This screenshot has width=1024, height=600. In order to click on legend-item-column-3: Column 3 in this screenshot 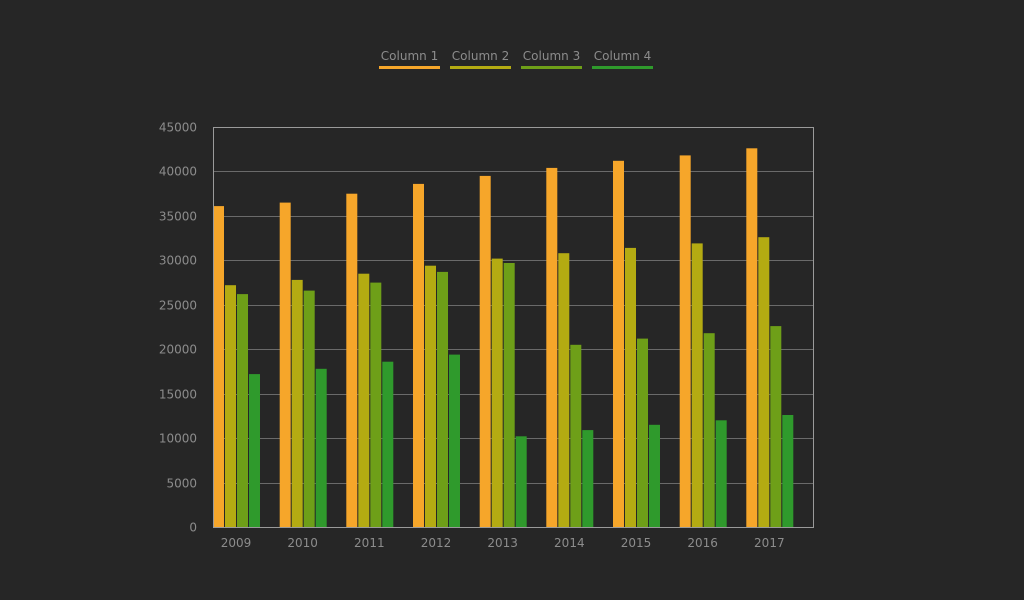, I will do `click(551, 59)`.